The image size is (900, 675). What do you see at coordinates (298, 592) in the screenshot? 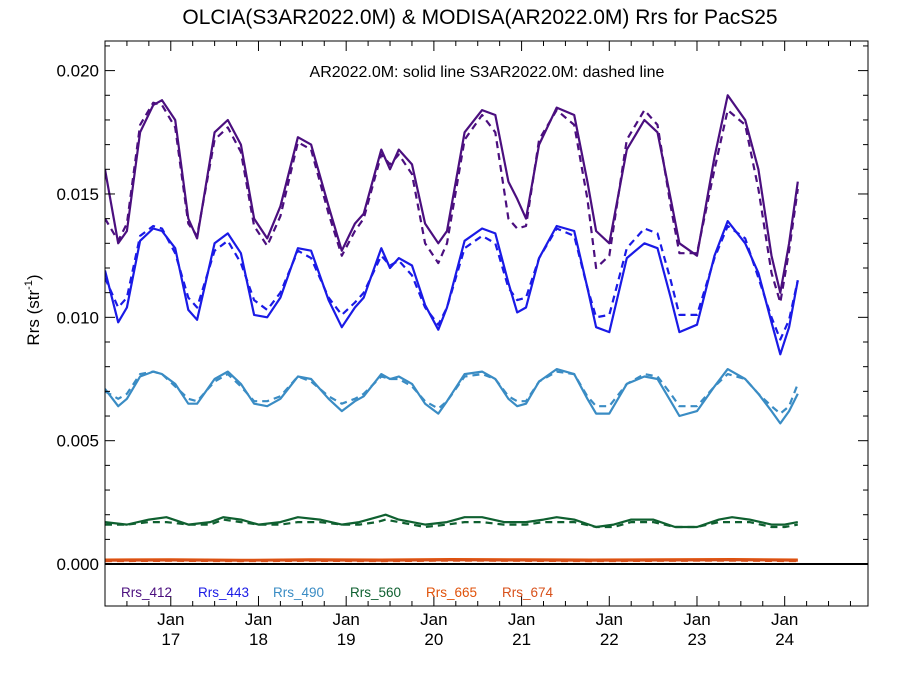
I see `legend-item-rrs-490: Rrs_490` at bounding box center [298, 592].